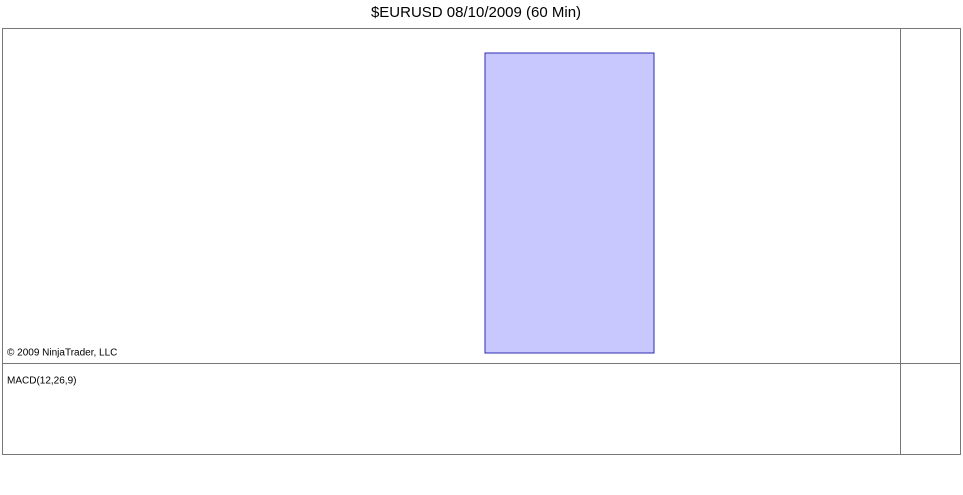 This screenshot has width=963, height=495. What do you see at coordinates (62, 353) in the screenshot?
I see `copyright: © 2009 NinjaTrader, LLC` at bounding box center [62, 353].